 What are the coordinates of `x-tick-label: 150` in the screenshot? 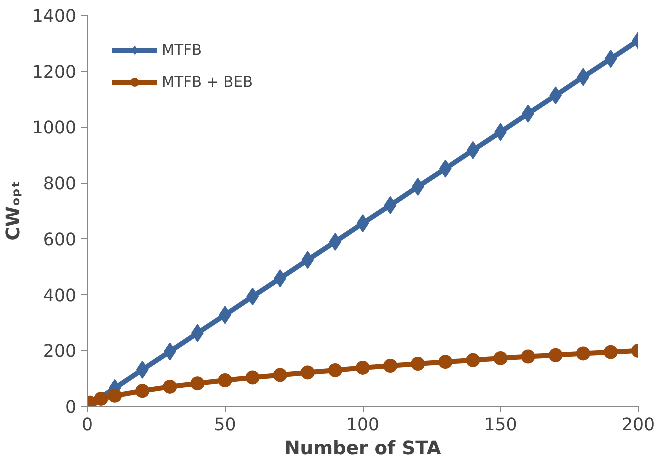 It's located at (501, 426).